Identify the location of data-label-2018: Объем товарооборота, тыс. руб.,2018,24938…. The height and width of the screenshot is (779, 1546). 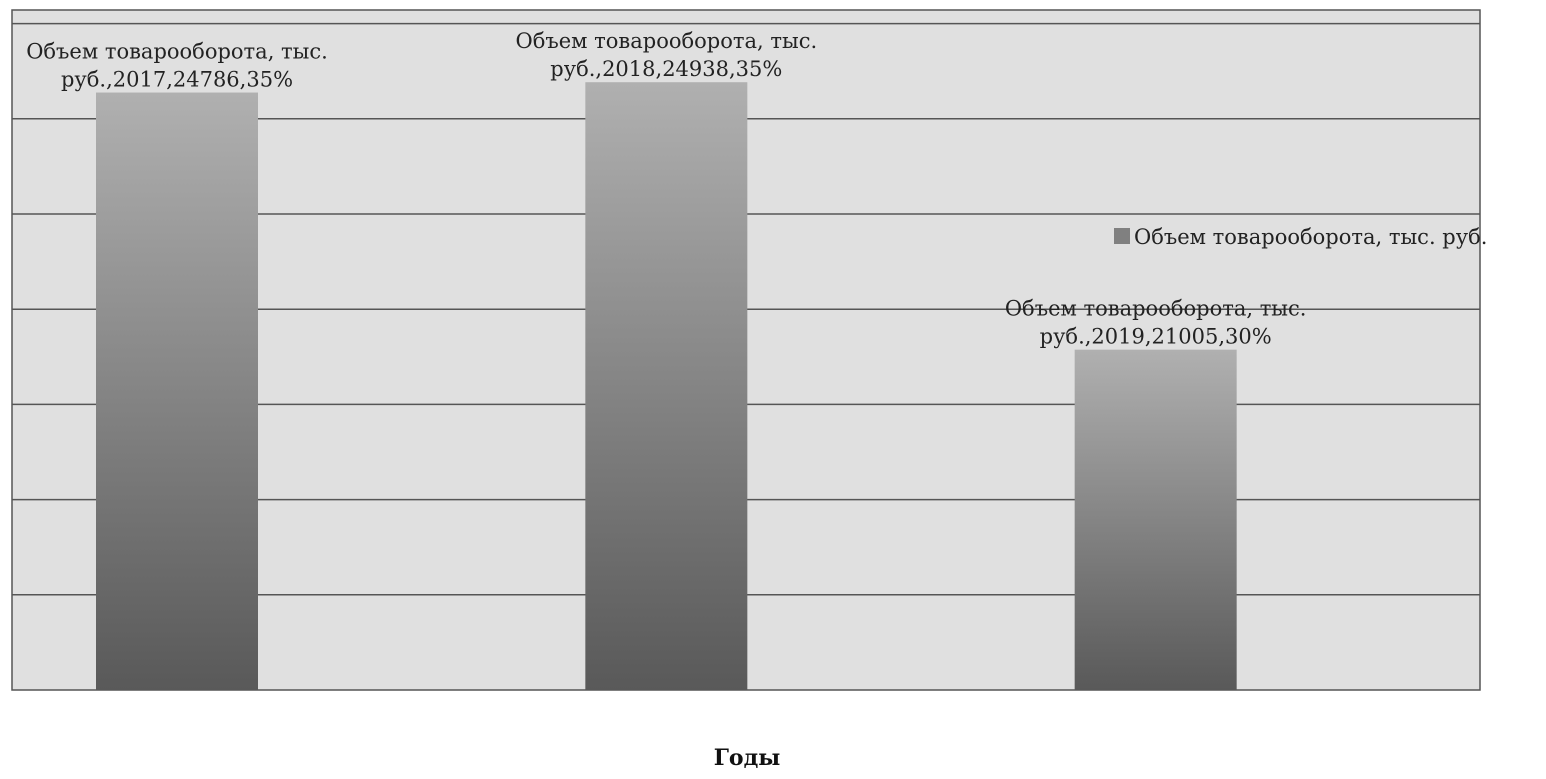
(667, 55).